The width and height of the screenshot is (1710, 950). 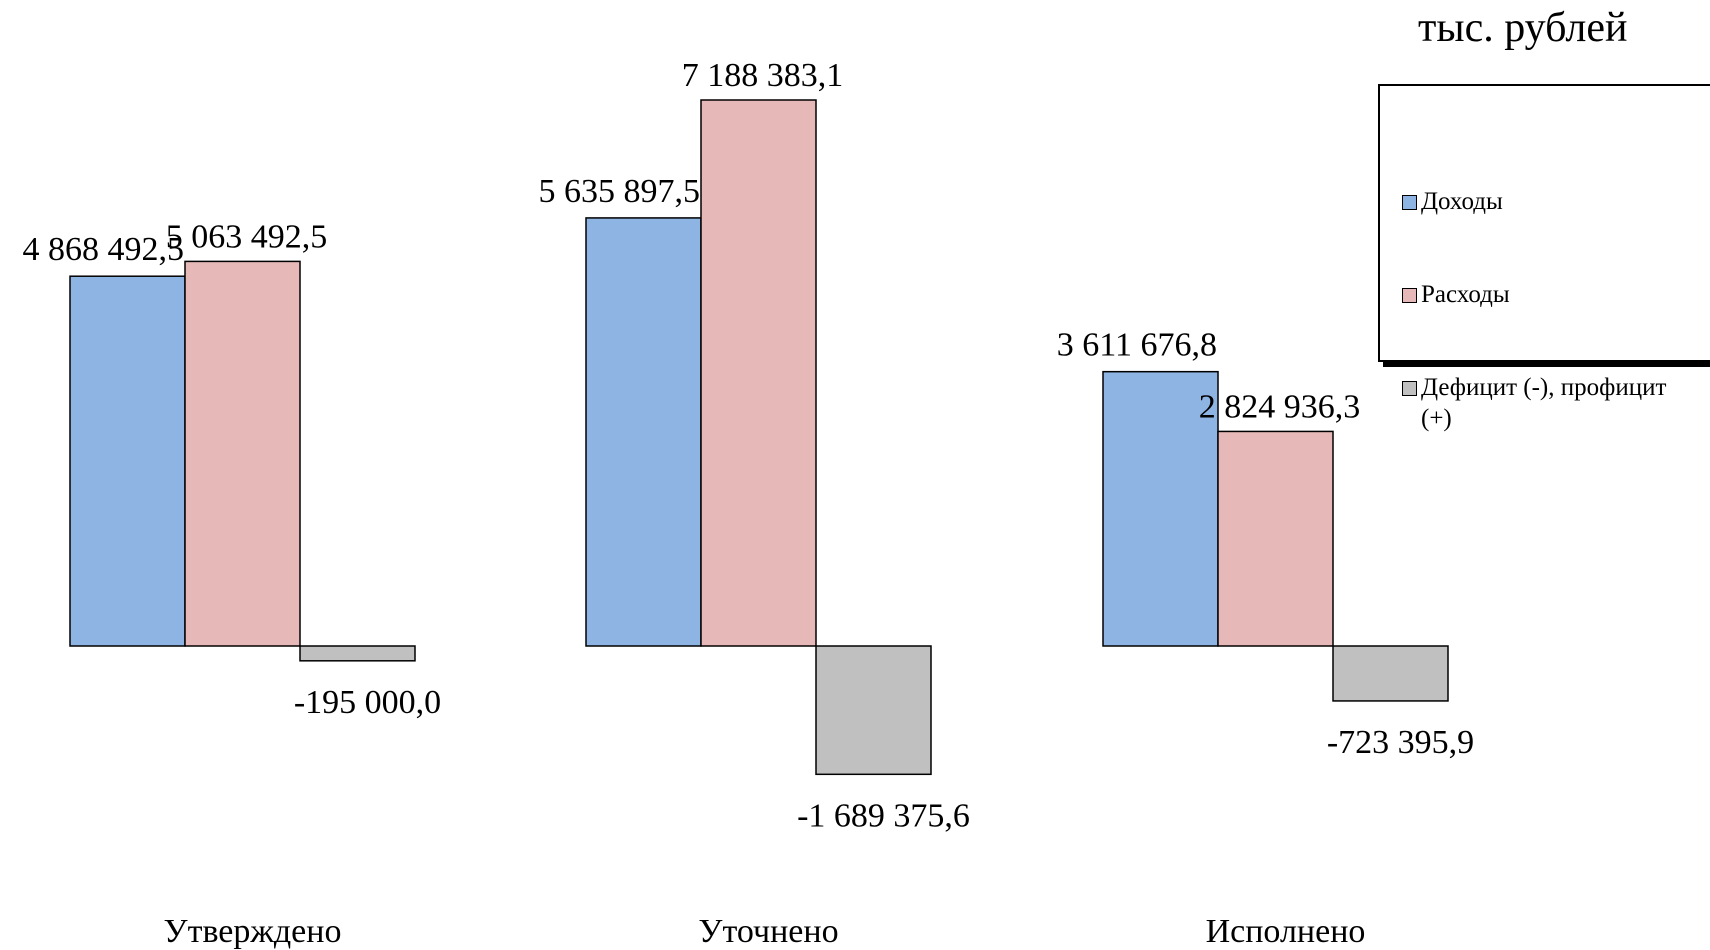 What do you see at coordinates (1390, 673) in the screenshot?
I see `bar-deficit-executed` at bounding box center [1390, 673].